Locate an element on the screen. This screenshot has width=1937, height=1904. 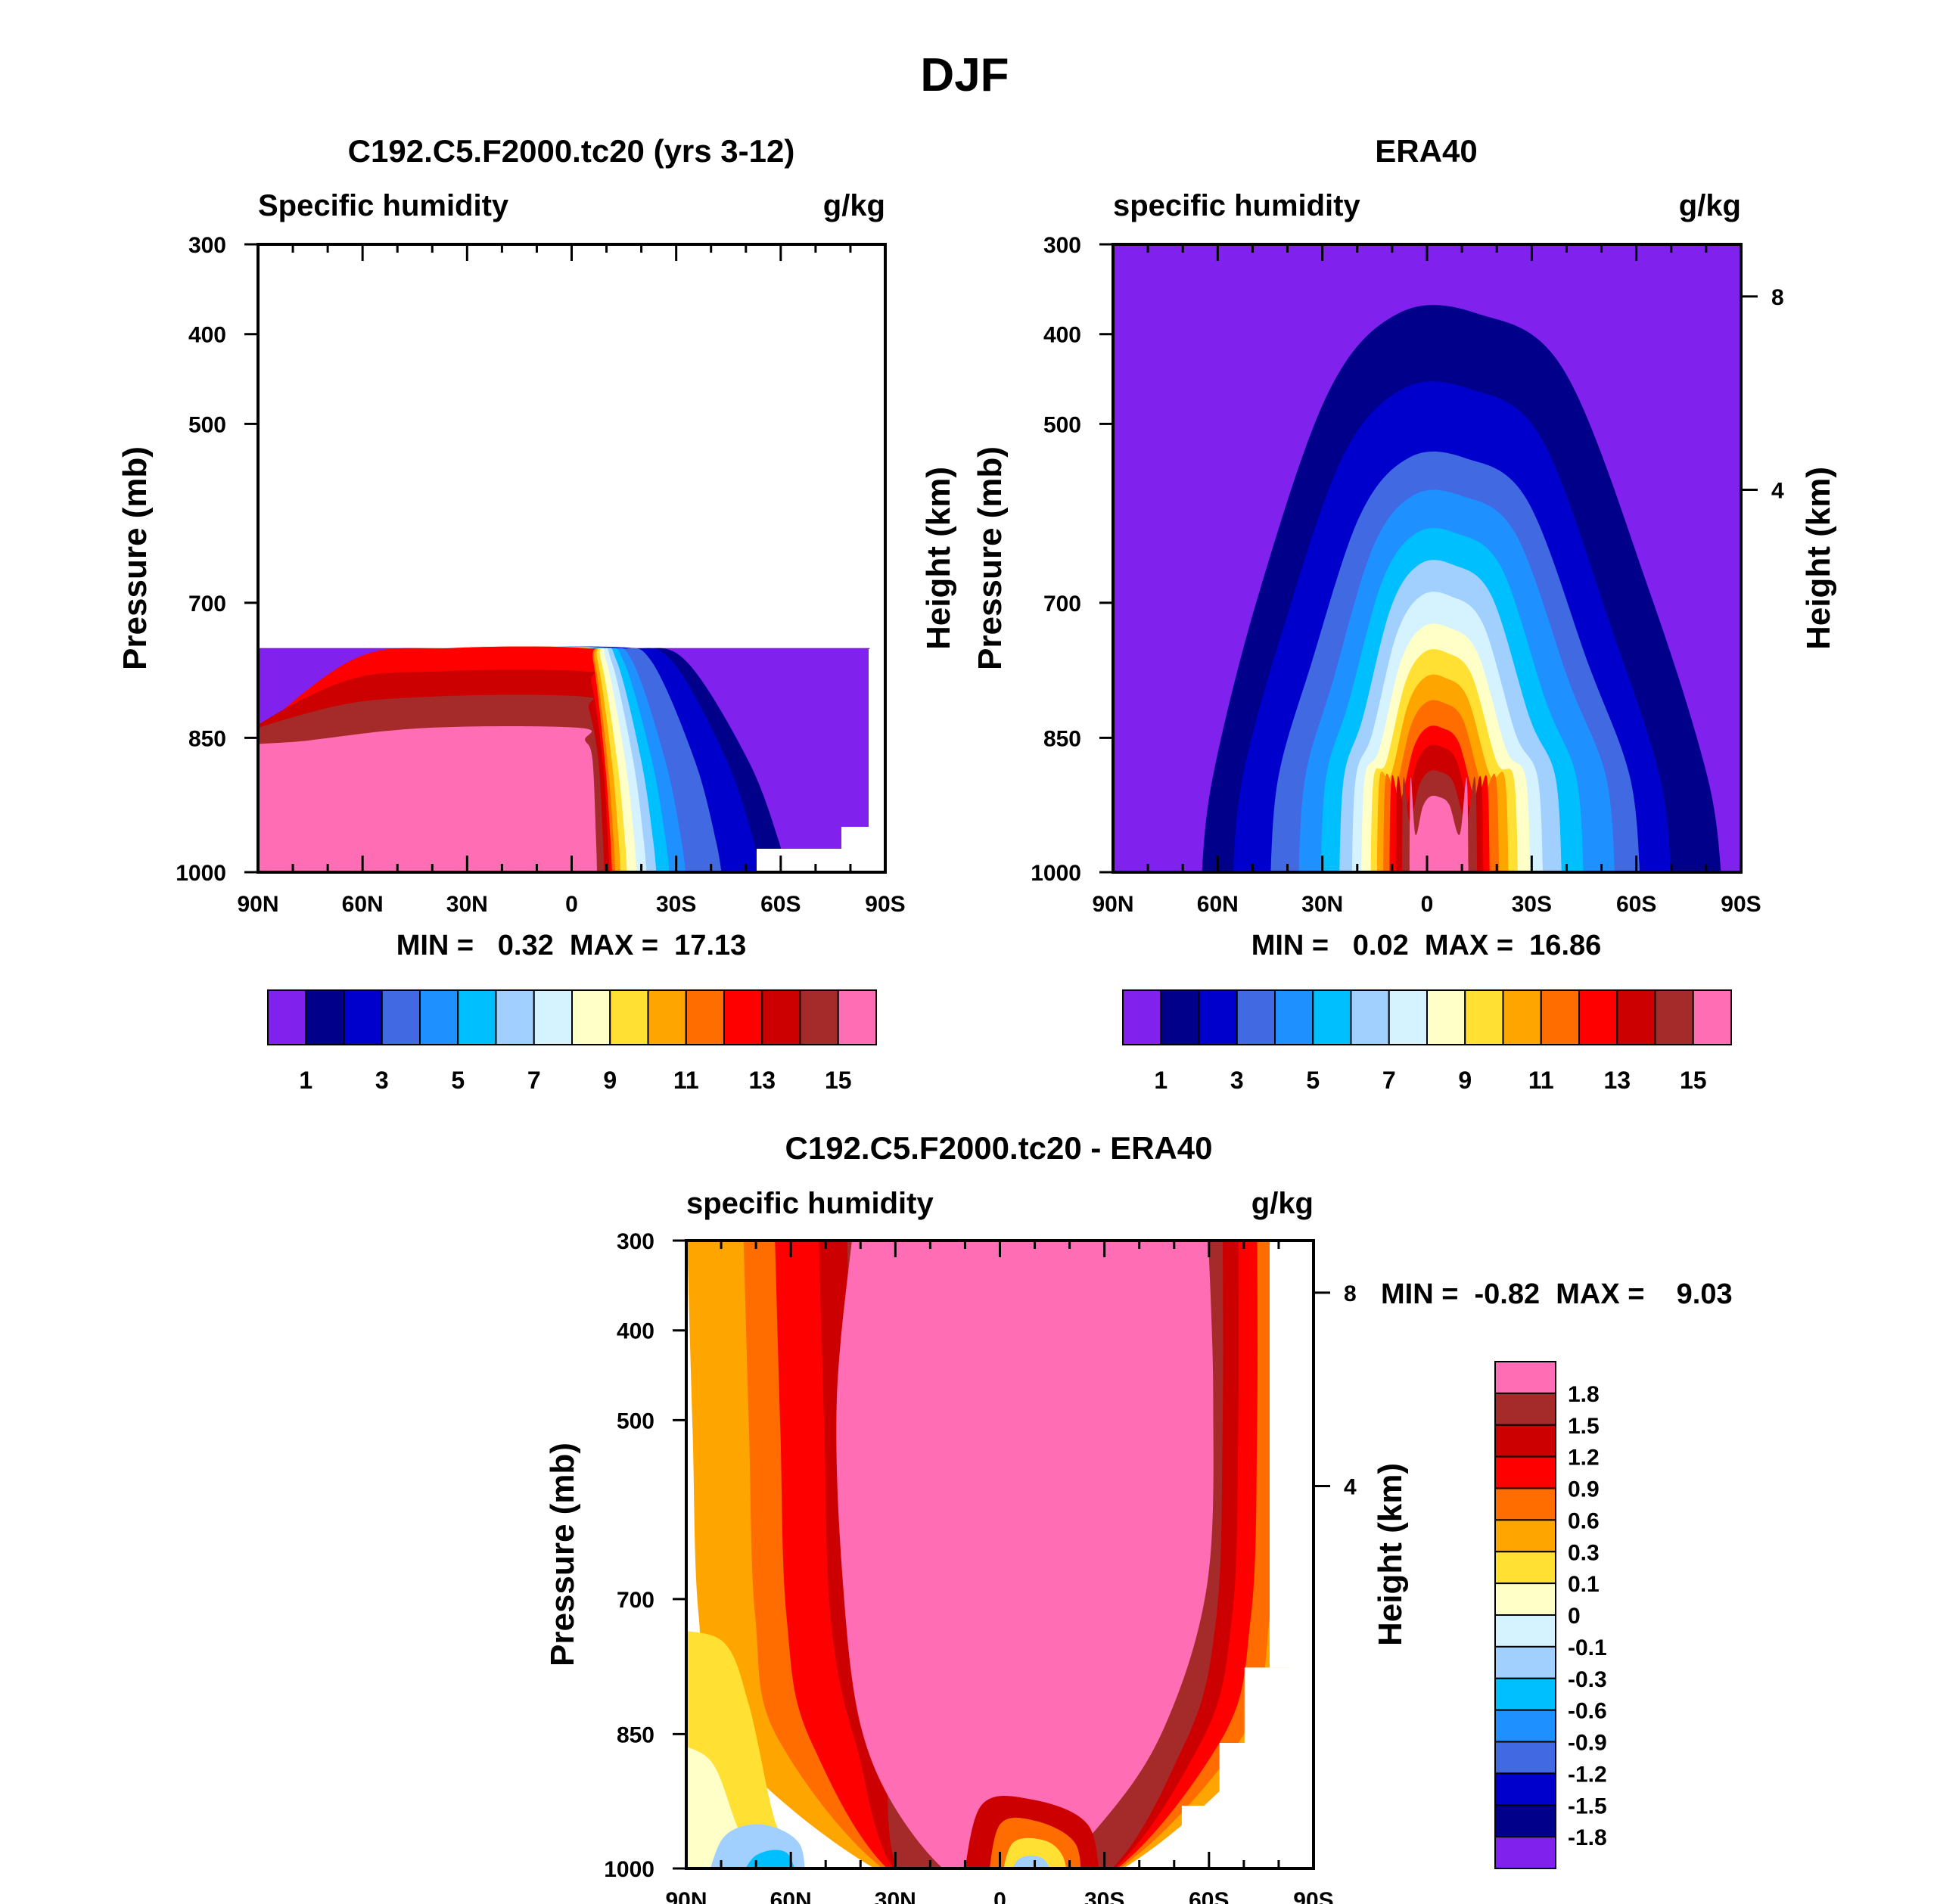
panel-model-title: C192.C5.F2000.tc20 (yrs 3-12) is located at coordinates (571, 151).